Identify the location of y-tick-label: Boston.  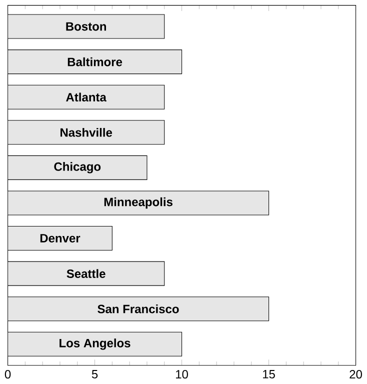
(86, 26).